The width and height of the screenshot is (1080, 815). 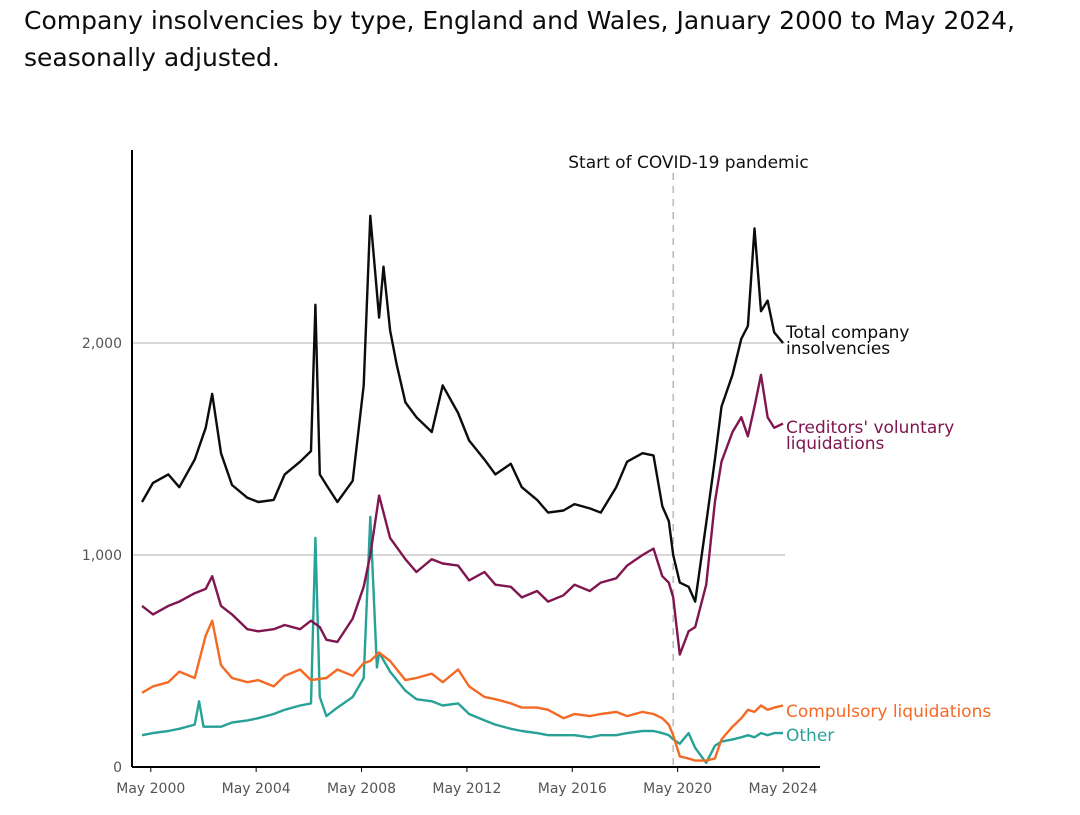 I want to click on series-label-line: Compulsory liquidations, so click(x=888, y=712).